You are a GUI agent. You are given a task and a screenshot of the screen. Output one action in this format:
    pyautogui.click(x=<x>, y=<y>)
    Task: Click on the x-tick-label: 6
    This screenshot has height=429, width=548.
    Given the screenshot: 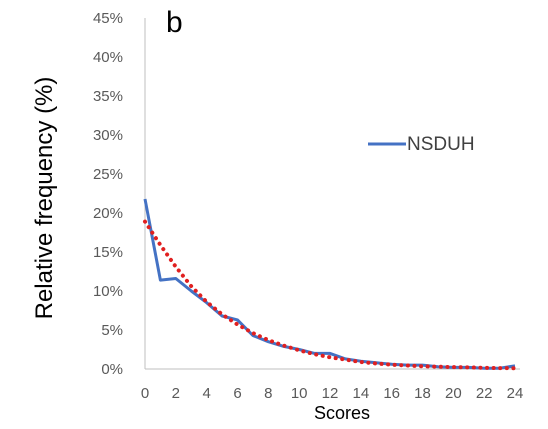 What is the action you would take?
    pyautogui.click(x=237, y=393)
    